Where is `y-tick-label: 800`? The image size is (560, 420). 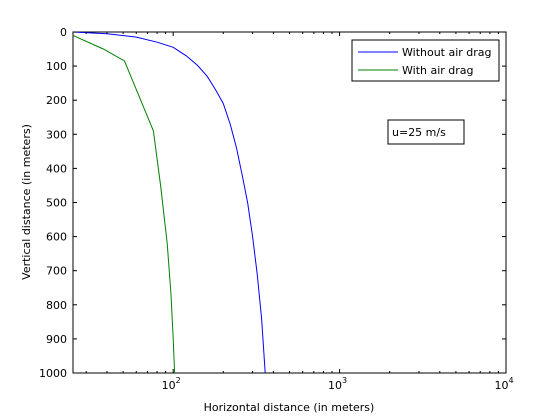
y-tick-label: 800 is located at coordinates (56, 305).